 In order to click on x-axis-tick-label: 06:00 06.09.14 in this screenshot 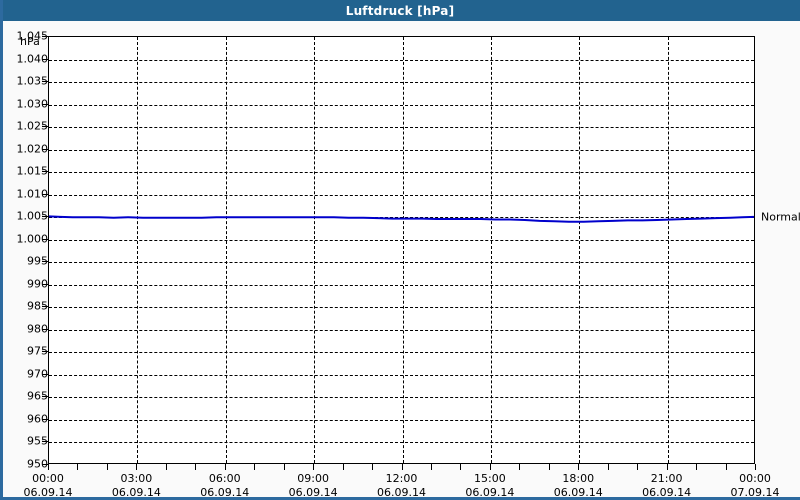, I will do `click(225, 485)`.